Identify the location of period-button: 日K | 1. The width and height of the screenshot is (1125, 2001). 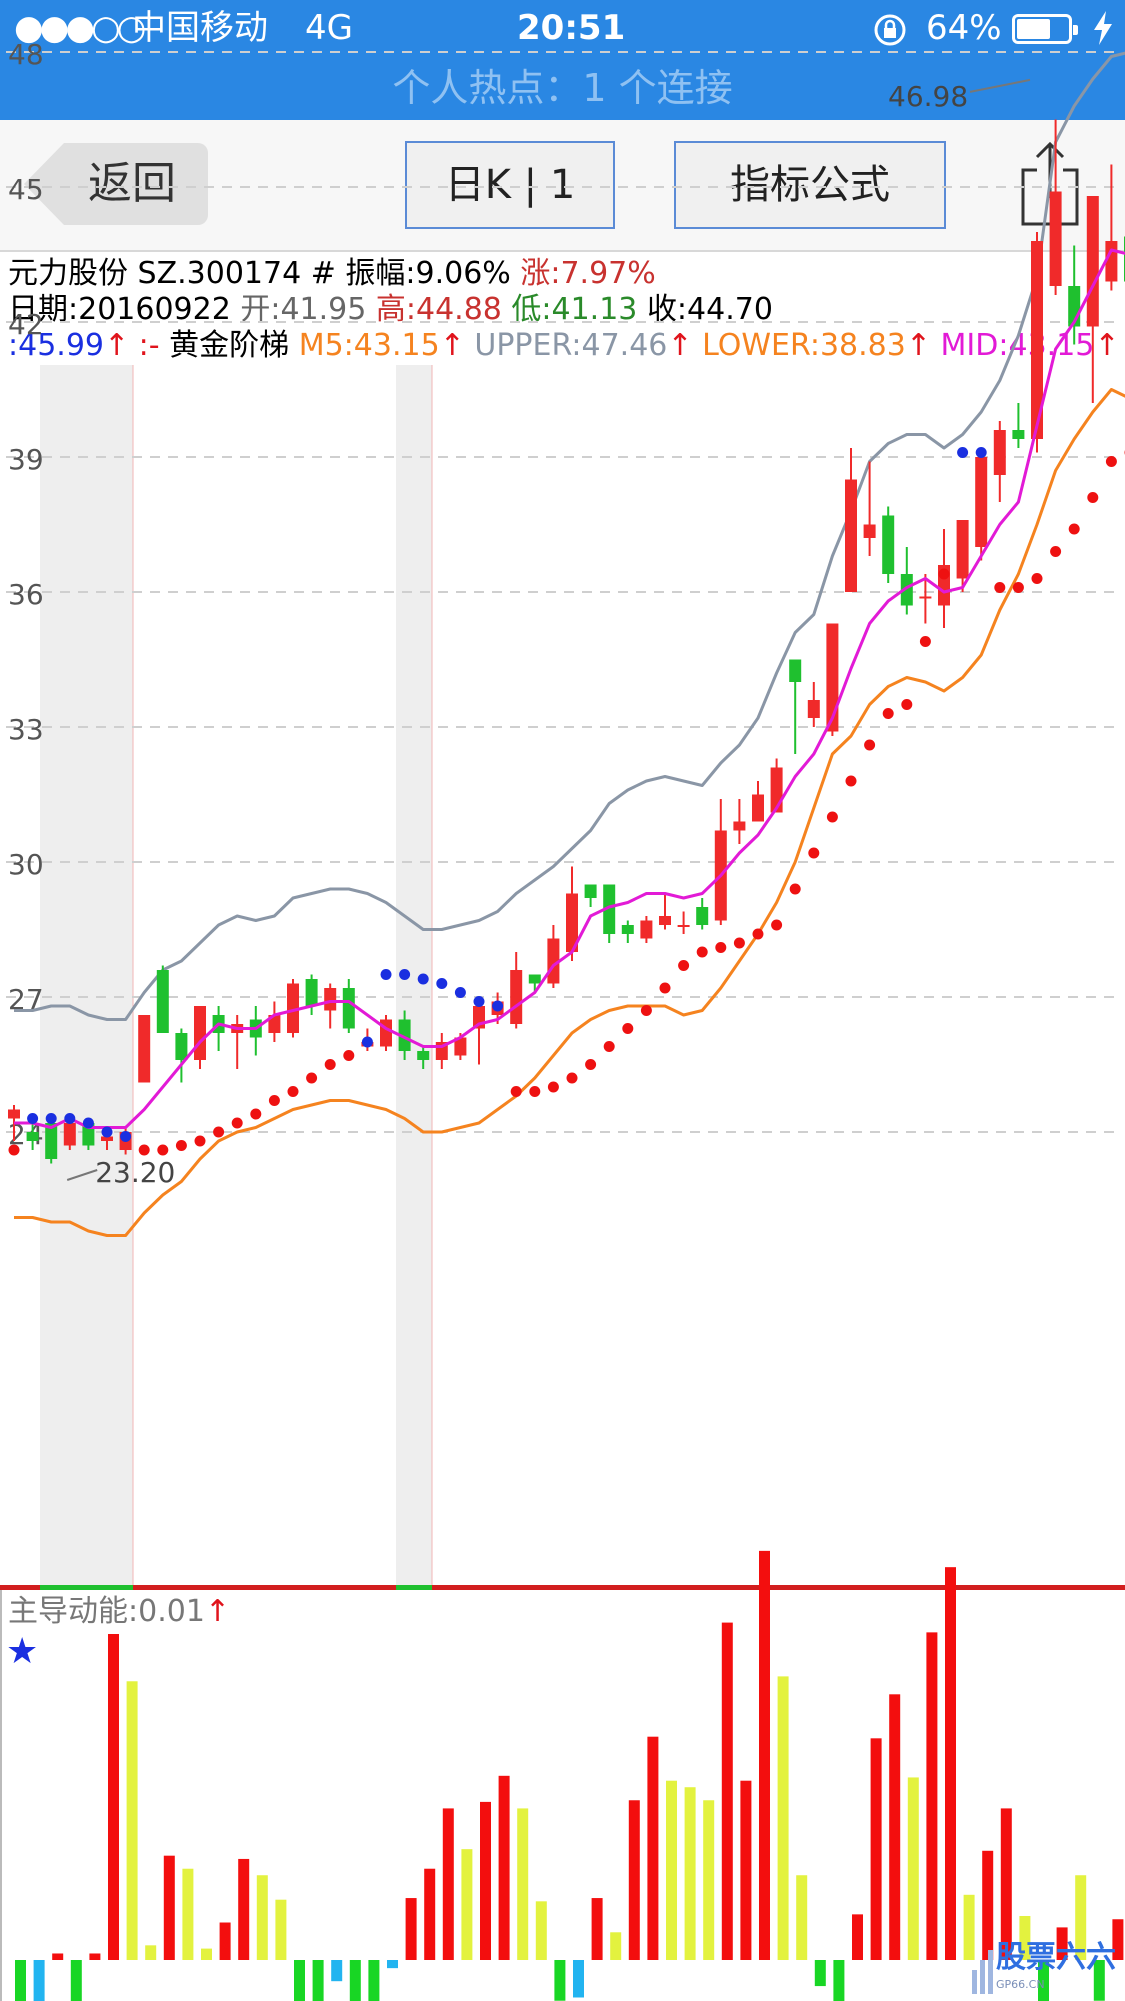
(510, 185).